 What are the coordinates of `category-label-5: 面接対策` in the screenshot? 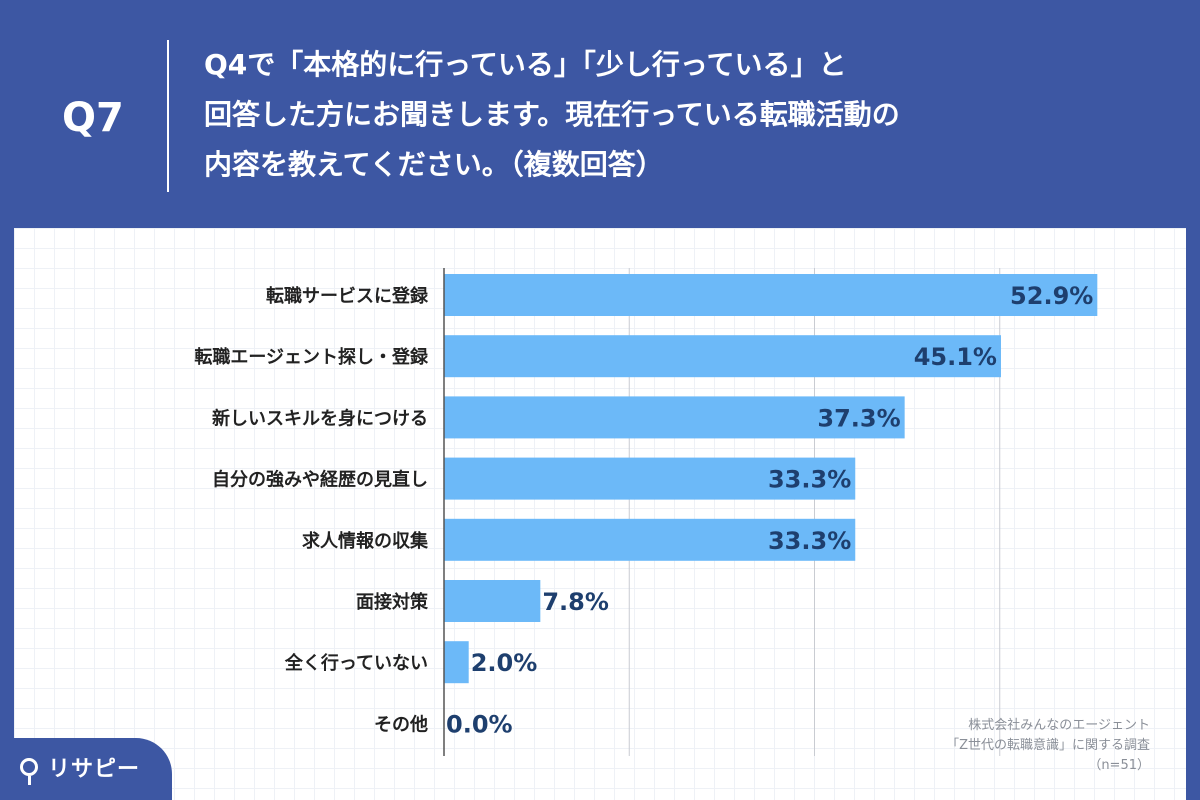 It's located at (392, 602).